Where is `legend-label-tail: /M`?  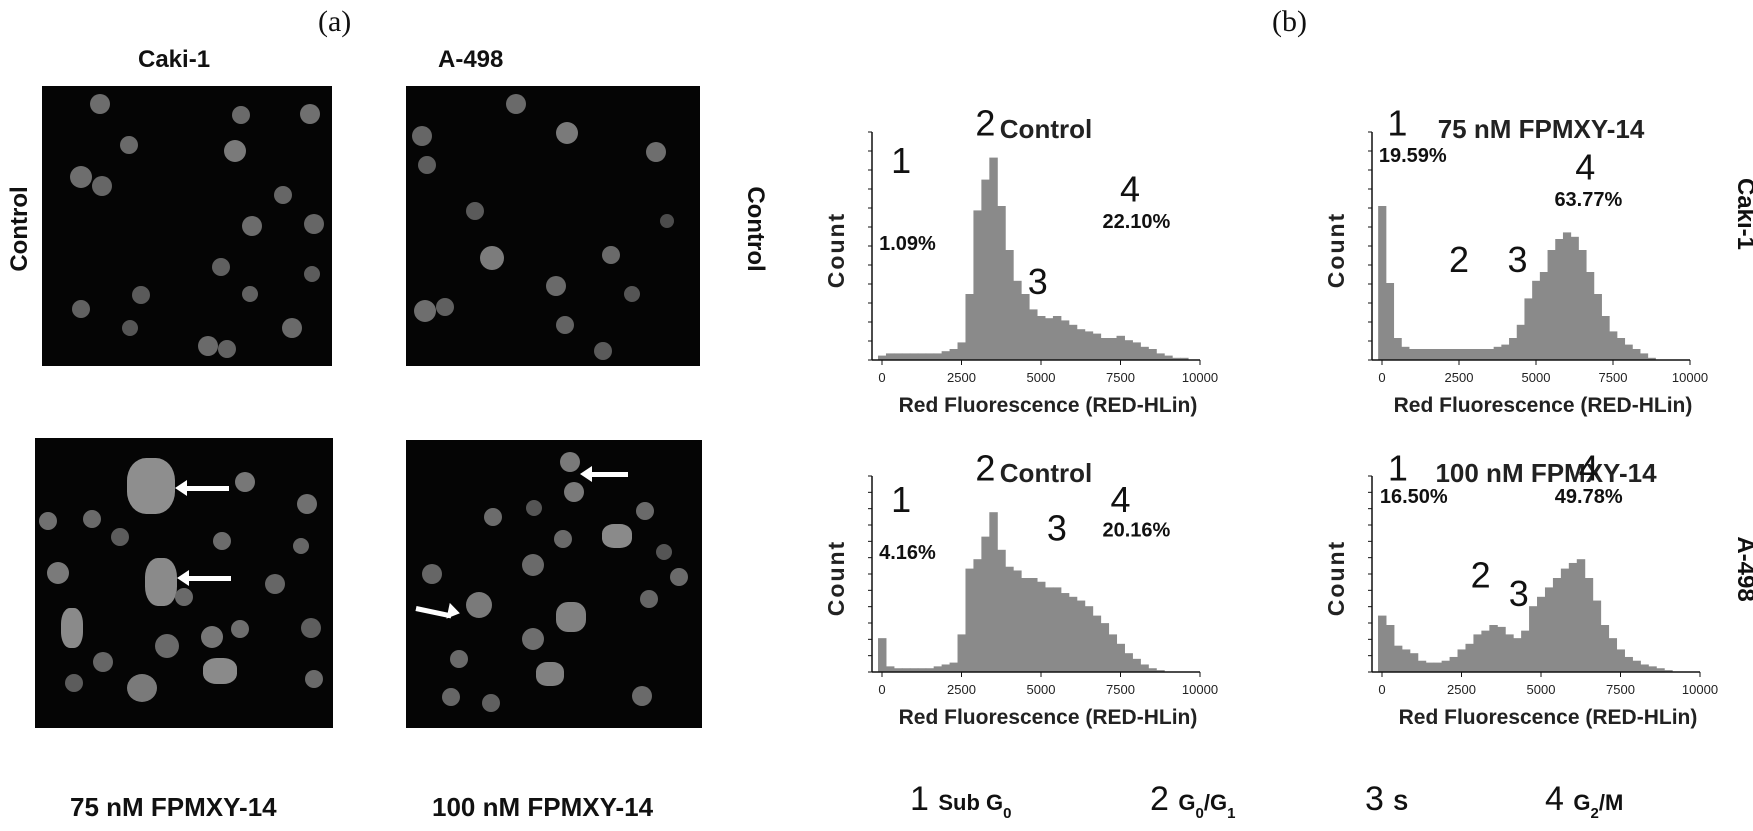 legend-label-tail: /M is located at coordinates (1611, 802).